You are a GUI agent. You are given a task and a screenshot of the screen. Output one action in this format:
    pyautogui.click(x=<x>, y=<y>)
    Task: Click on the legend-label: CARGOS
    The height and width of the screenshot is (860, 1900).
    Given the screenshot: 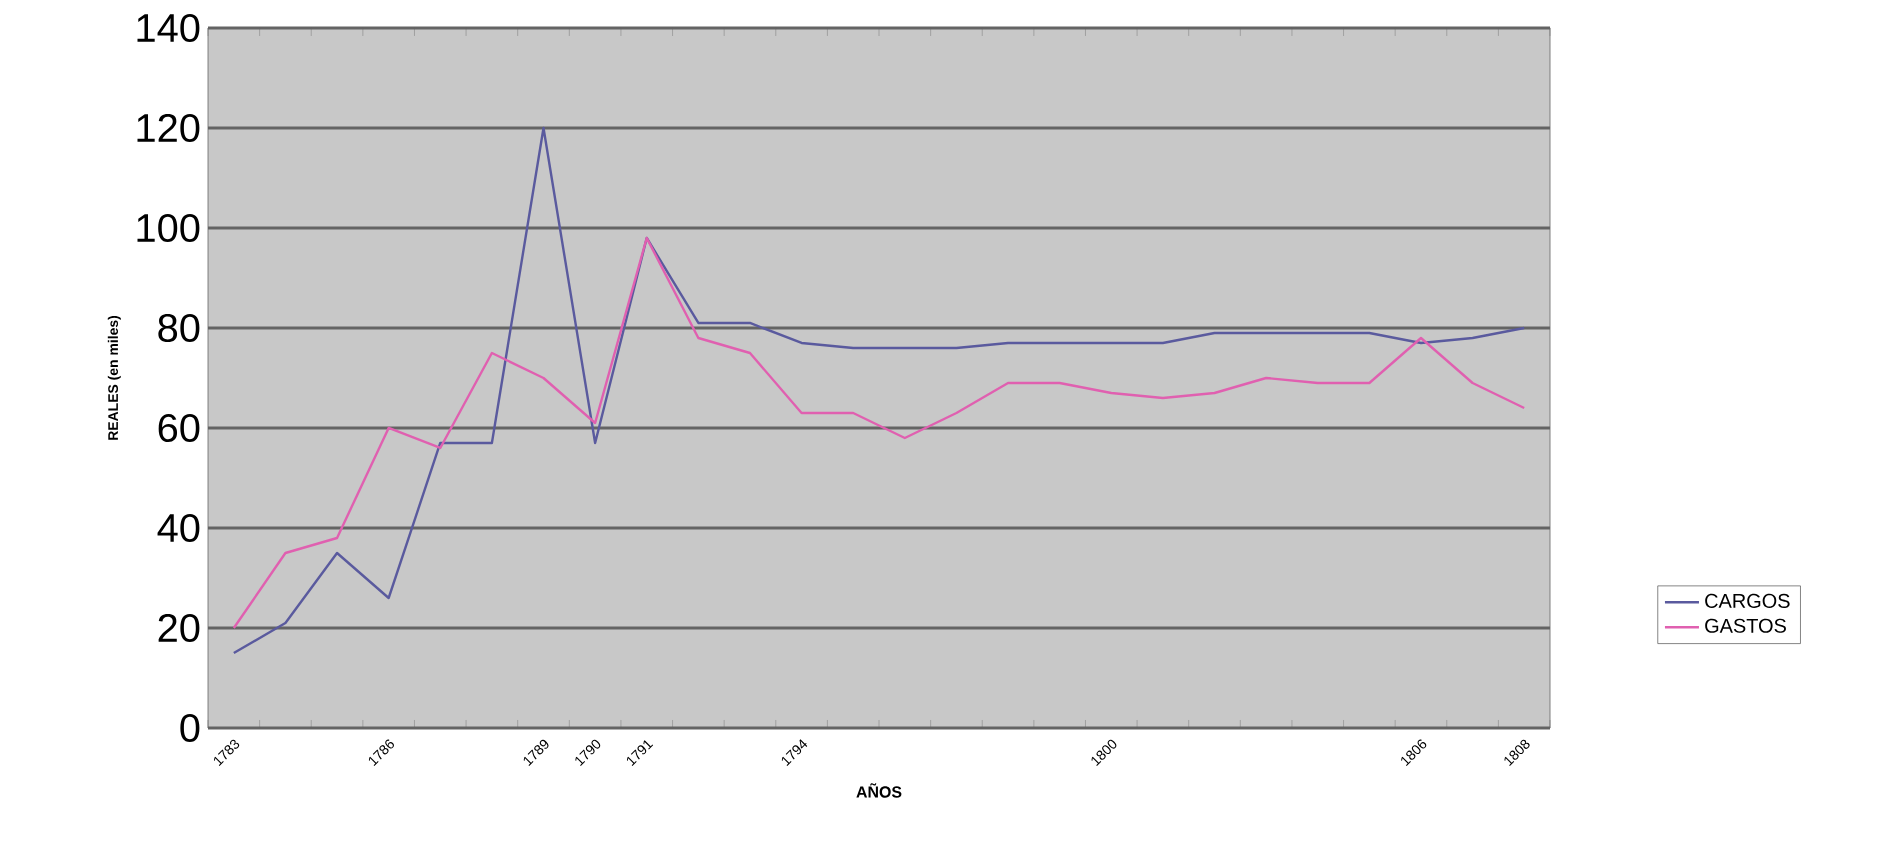 What is the action you would take?
    pyautogui.click(x=1747, y=600)
    